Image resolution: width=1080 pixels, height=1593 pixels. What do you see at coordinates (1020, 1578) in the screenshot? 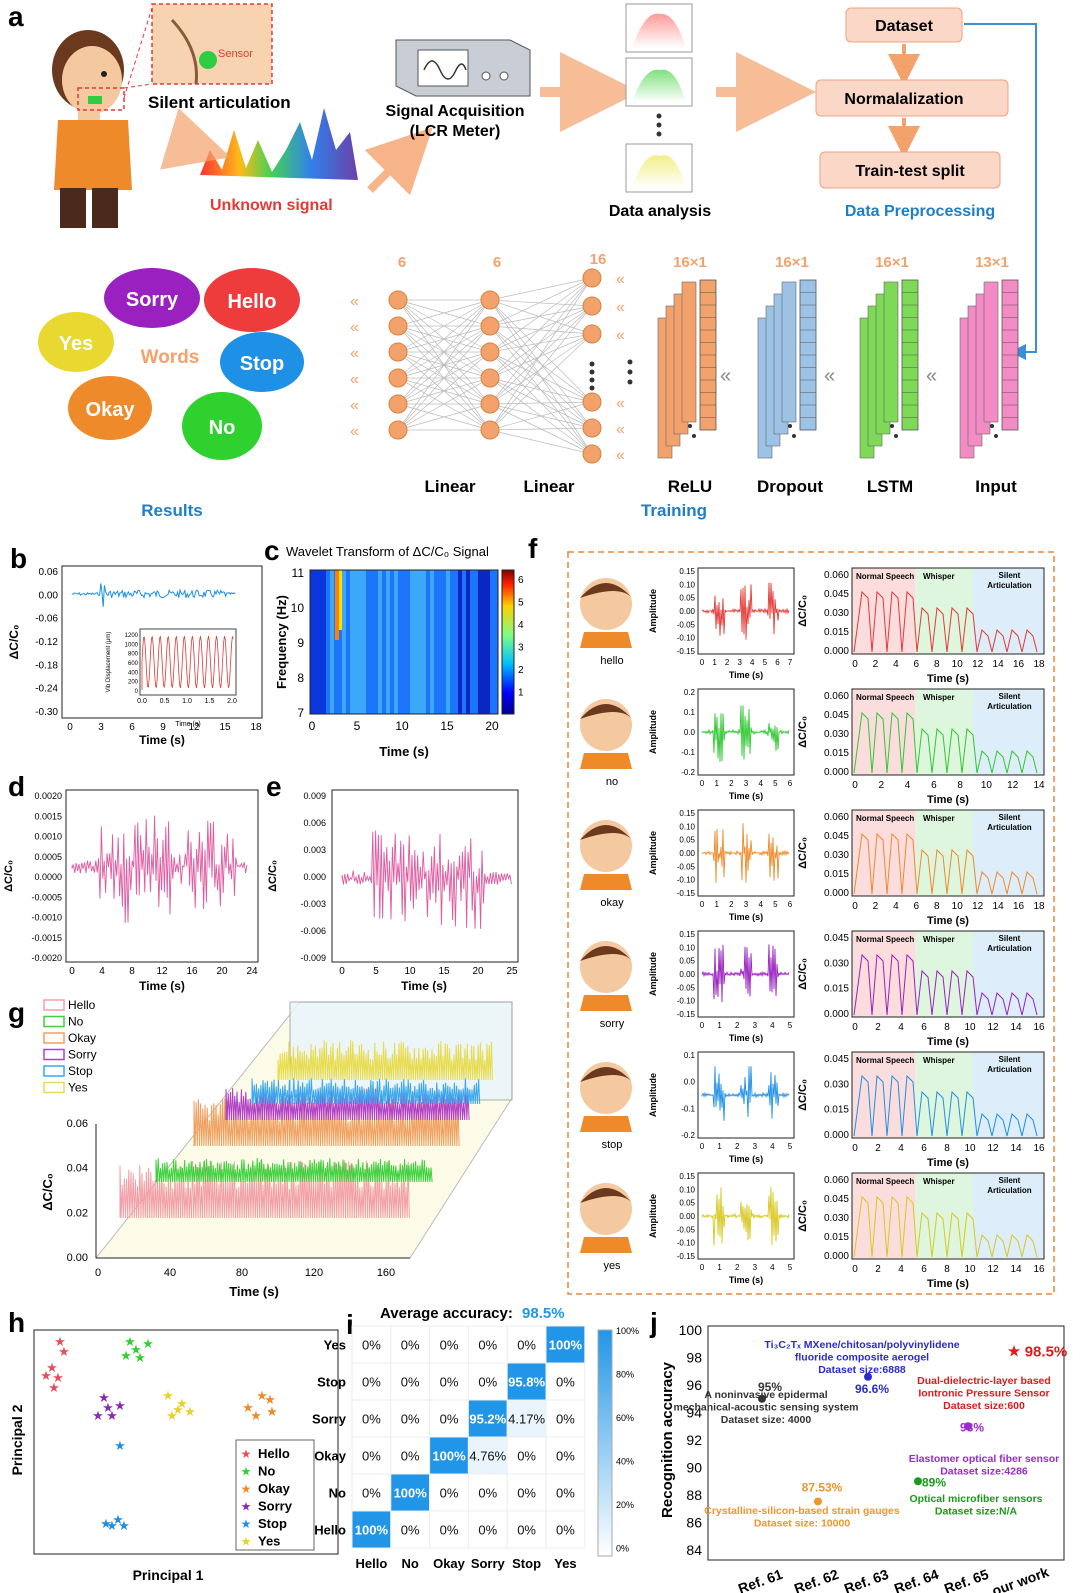
I see `x-tick-label: our work` at bounding box center [1020, 1578].